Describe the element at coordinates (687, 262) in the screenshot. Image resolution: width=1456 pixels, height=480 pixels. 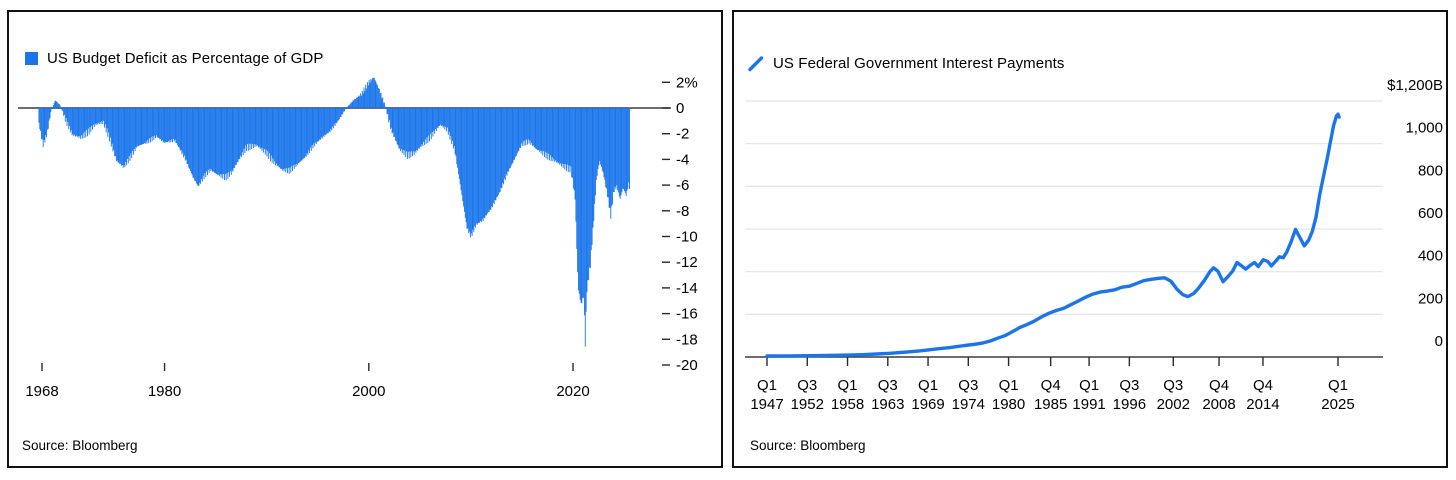
I see `y-tick-label: -12` at that location.